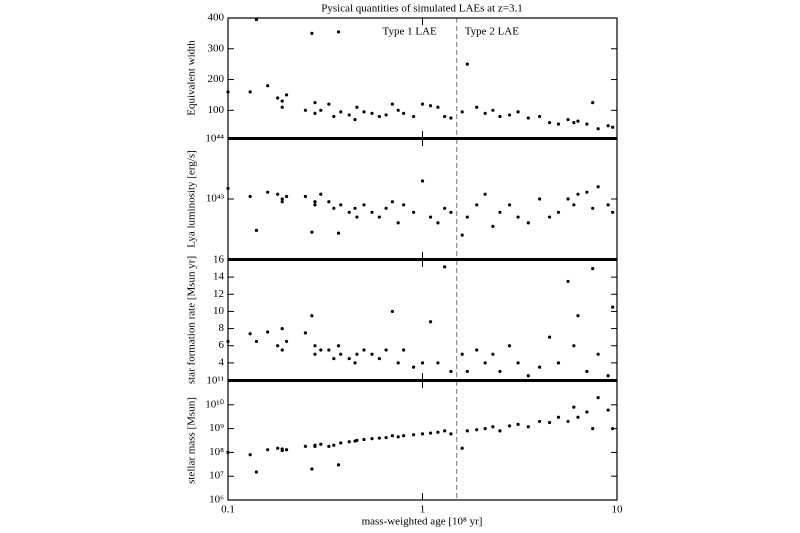 Image resolution: width=800 pixels, height=533 pixels. Describe the element at coordinates (222, 362) in the screenshot. I see `y-tick-label: 4` at that location.